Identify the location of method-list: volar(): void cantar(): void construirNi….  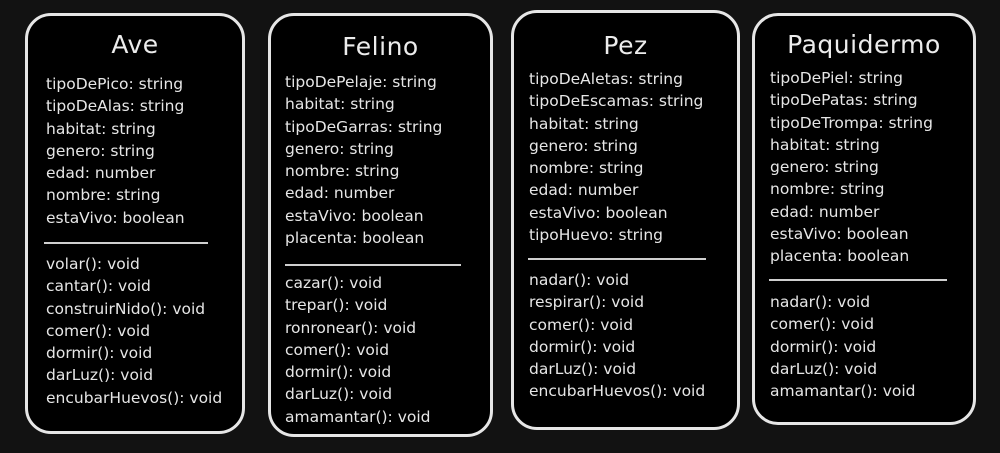
(144, 331).